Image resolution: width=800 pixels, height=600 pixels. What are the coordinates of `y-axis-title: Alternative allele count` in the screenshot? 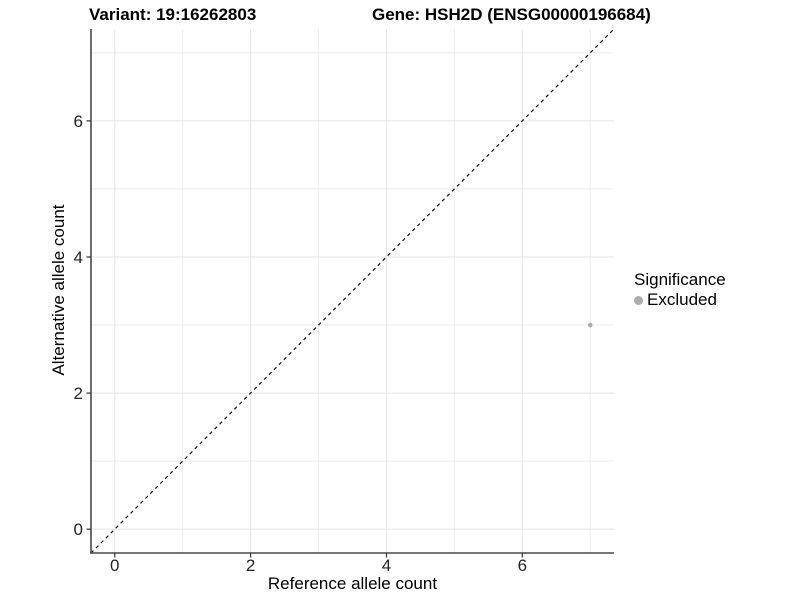 It's located at (59, 290).